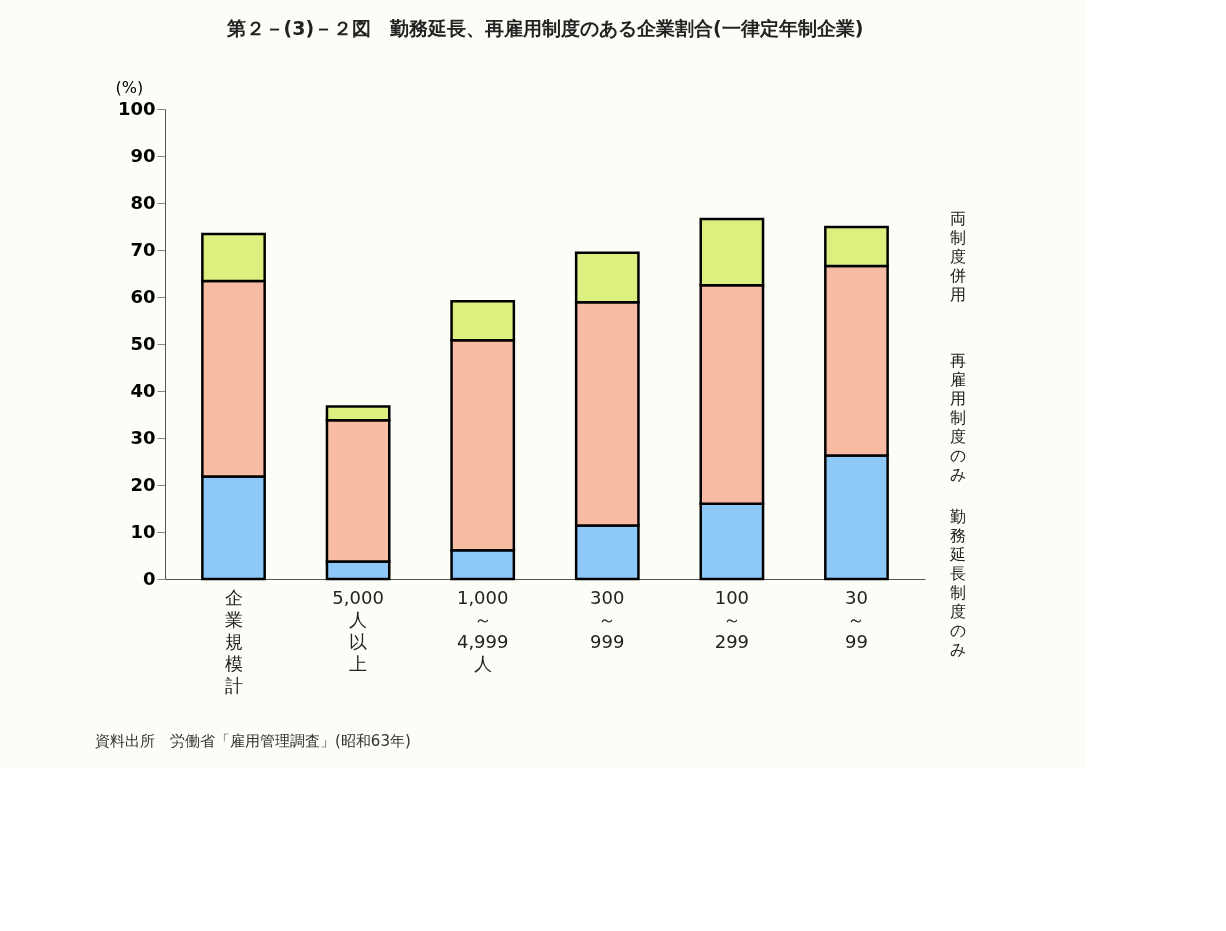 This screenshot has height=931, width=1226. Describe the element at coordinates (957, 256) in the screenshot. I see `text: 両制度併用` at that location.